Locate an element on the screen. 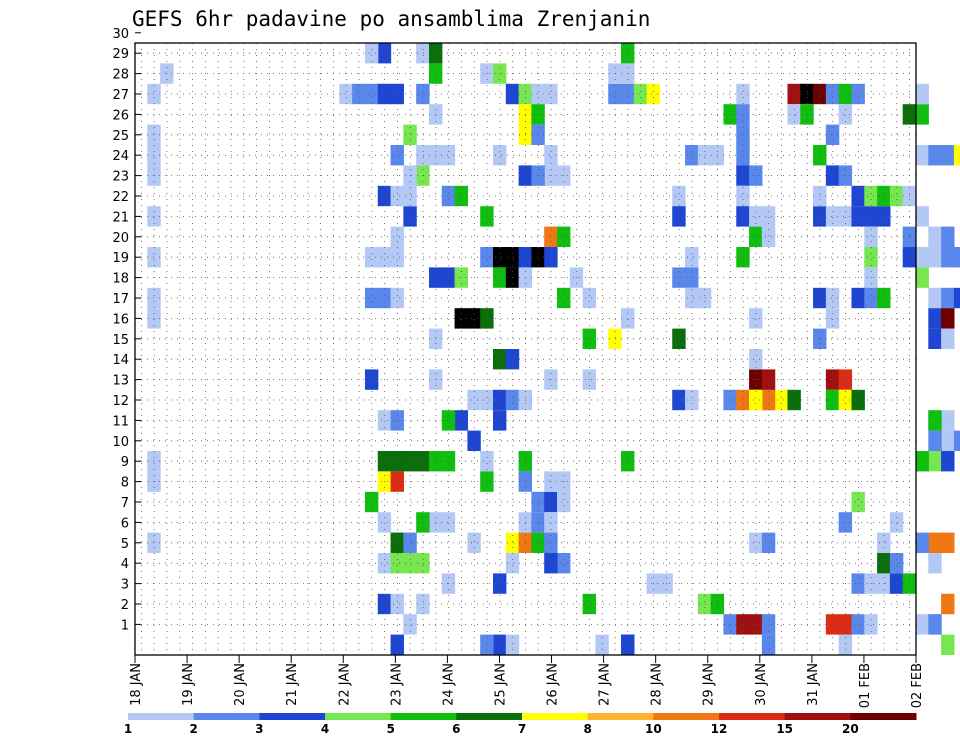 This screenshot has height=742, width=960. x-tick-label: 20 JAN is located at coordinates (240, 684).